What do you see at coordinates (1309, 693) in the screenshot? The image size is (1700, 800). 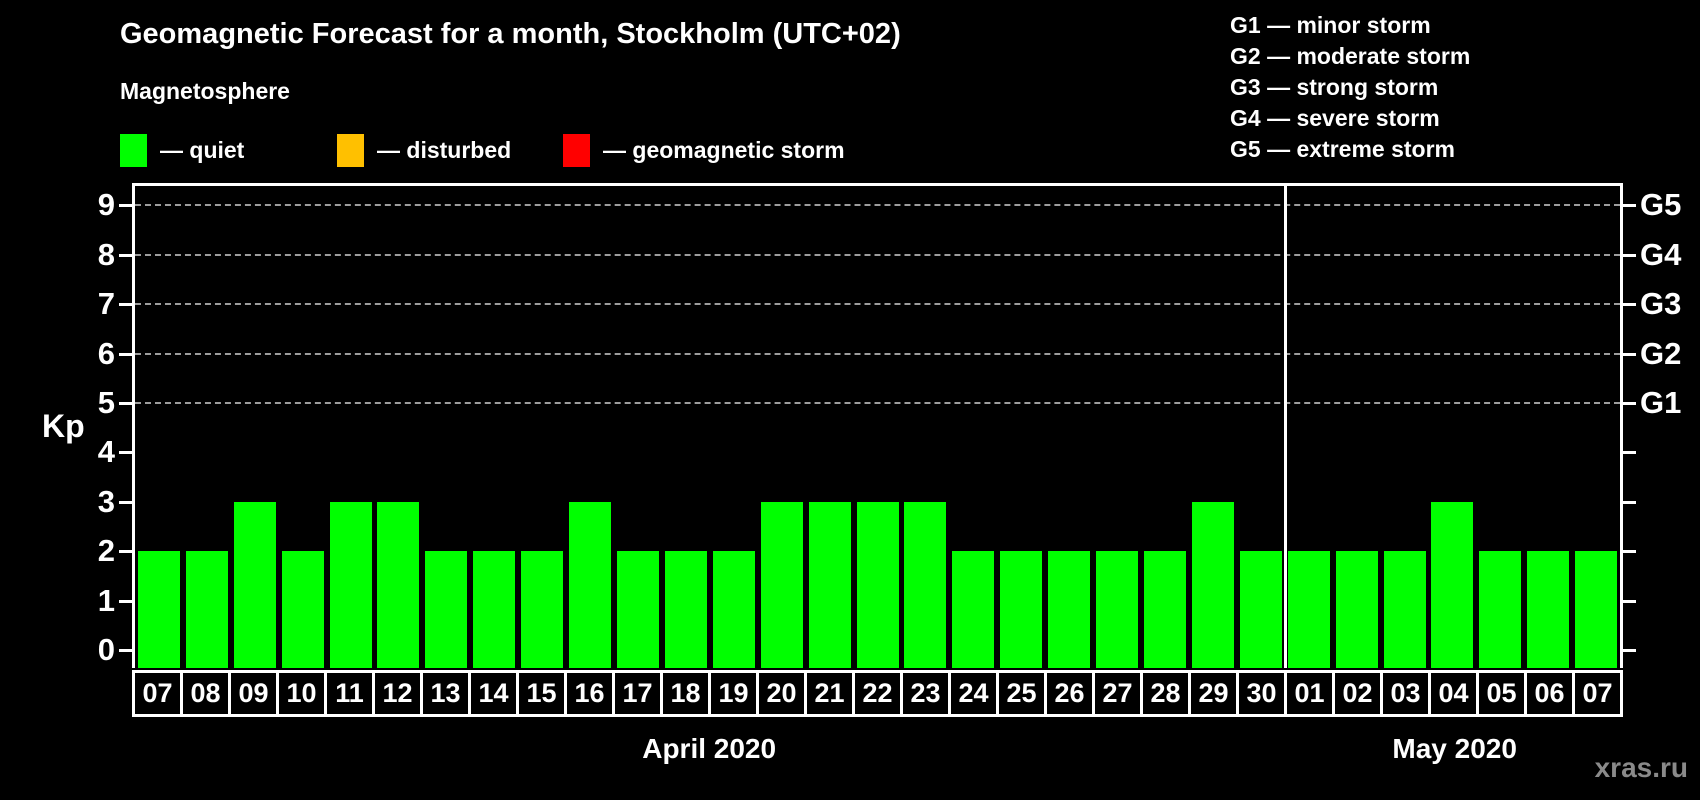 I see `date-cell: 01` at bounding box center [1309, 693].